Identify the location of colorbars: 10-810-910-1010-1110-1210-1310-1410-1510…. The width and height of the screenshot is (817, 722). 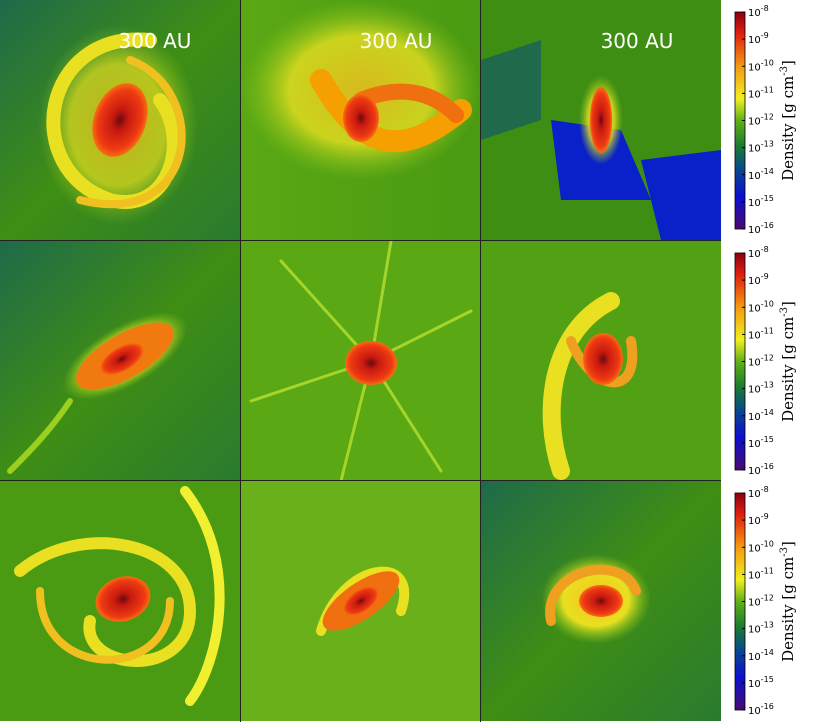
(765, 360).